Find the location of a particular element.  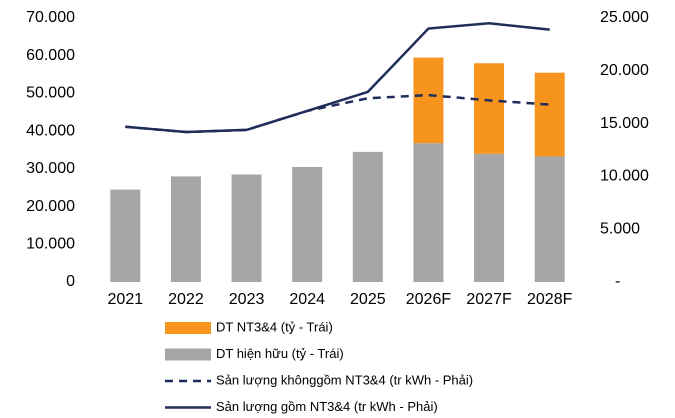

y2-tick-label: - is located at coordinates (617, 281).